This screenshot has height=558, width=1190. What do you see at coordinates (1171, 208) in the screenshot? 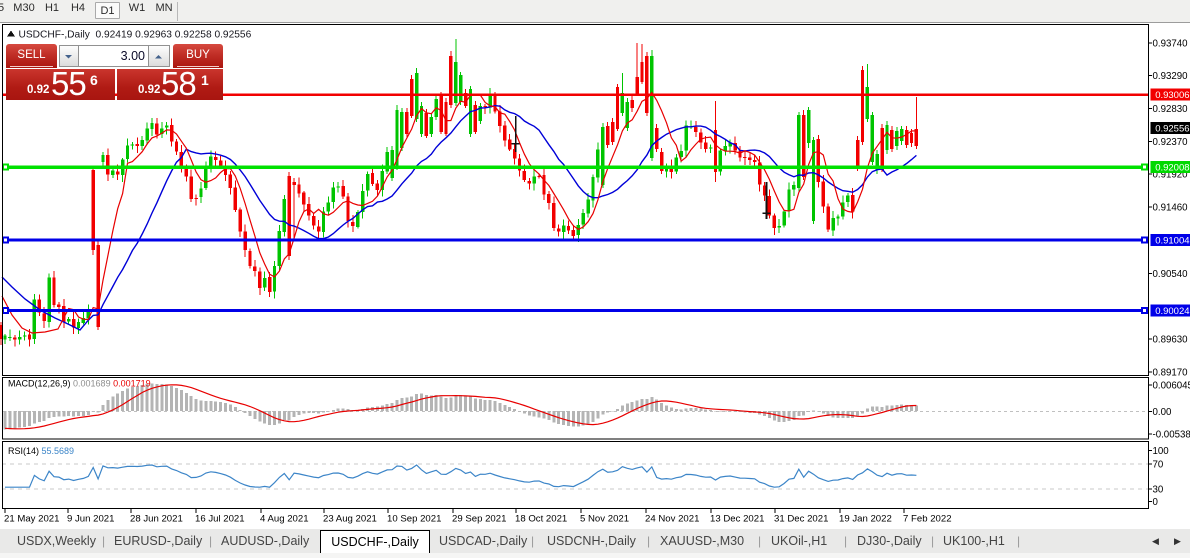
I see `svg-text: 0.91460` at bounding box center [1171, 208].